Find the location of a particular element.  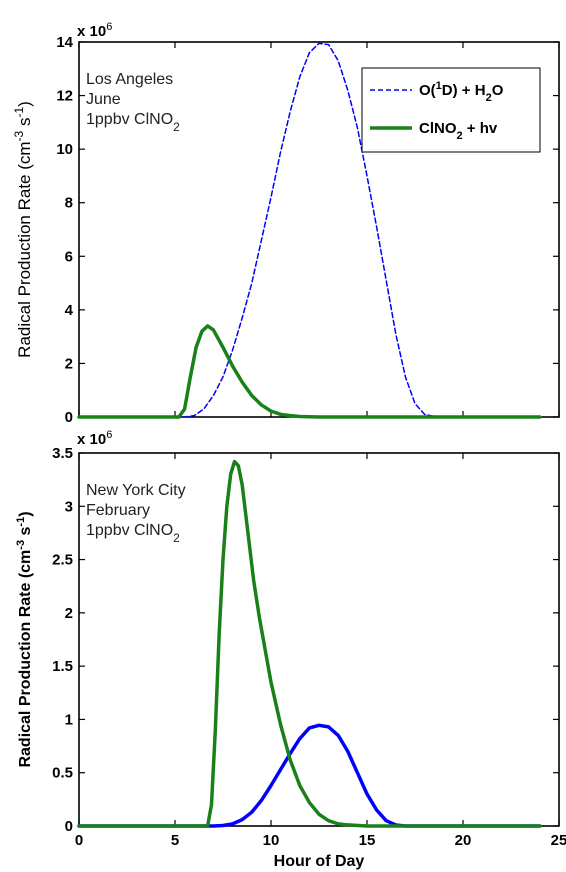

bottom-multiplier-label: x 106 is located at coordinates (94, 438).